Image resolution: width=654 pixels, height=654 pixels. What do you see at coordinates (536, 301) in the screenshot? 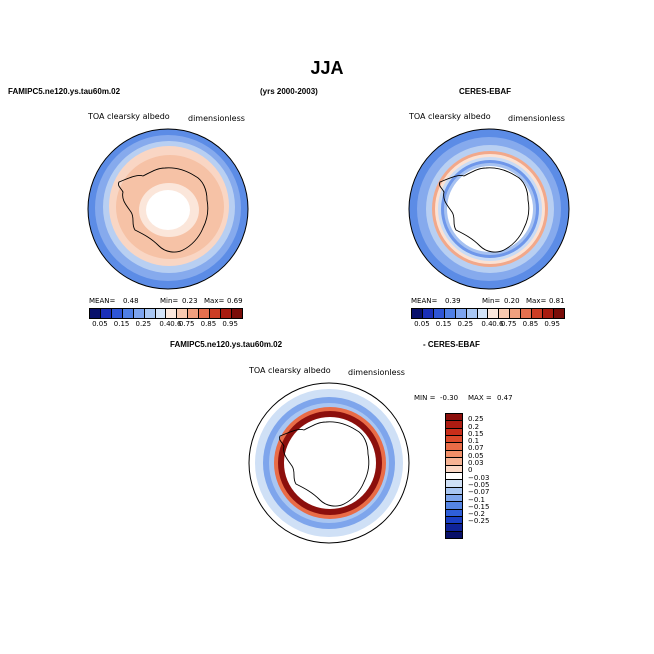
I see `right-max-label: Max=` at bounding box center [536, 301].